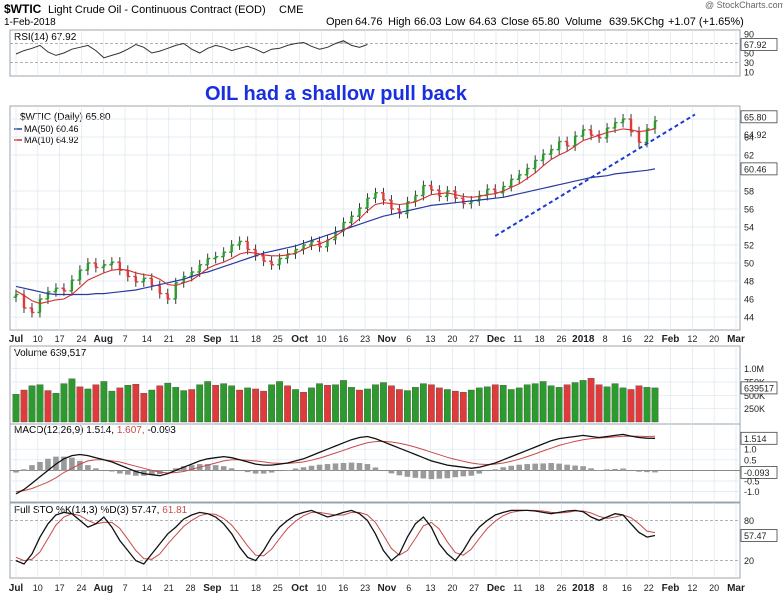 This screenshot has width=783, height=595. Describe the element at coordinates (71, 510) in the screenshot. I see `sto-legend-name: Full STO %K(14,3) %D(3)` at that location.